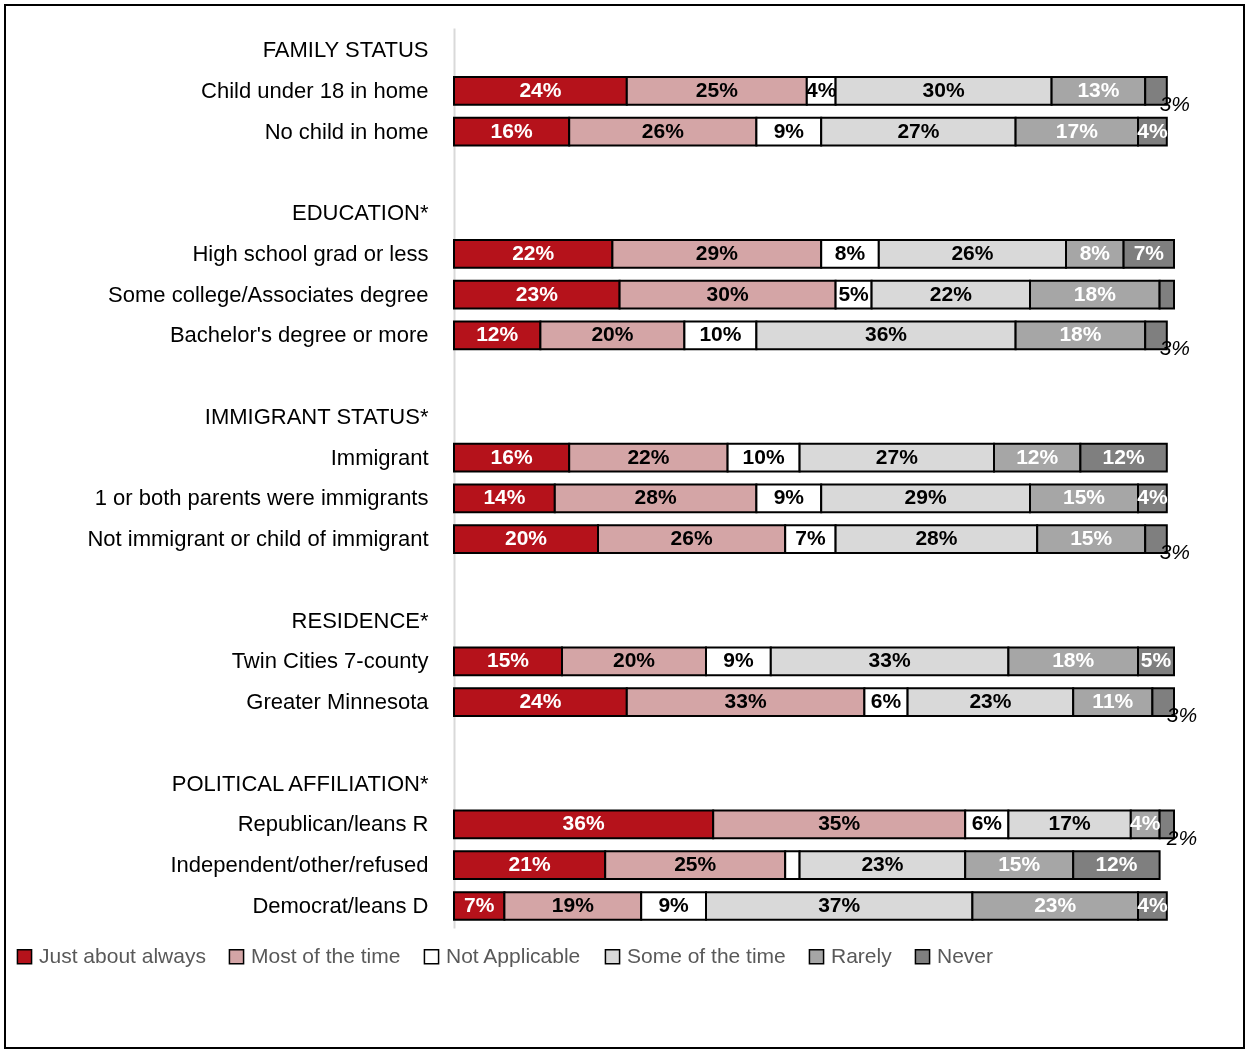  What do you see at coordinates (1098, 89) in the screenshot?
I see `data-label: 13%` at bounding box center [1098, 89].